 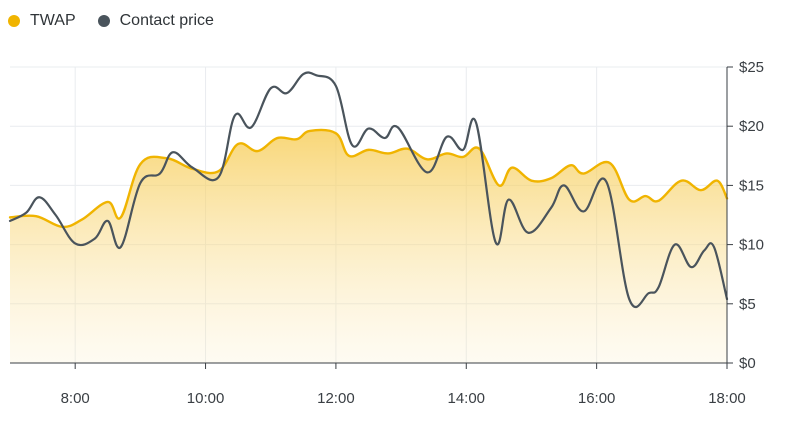 I want to click on x-tick-label: 8:00, so click(x=75, y=398).